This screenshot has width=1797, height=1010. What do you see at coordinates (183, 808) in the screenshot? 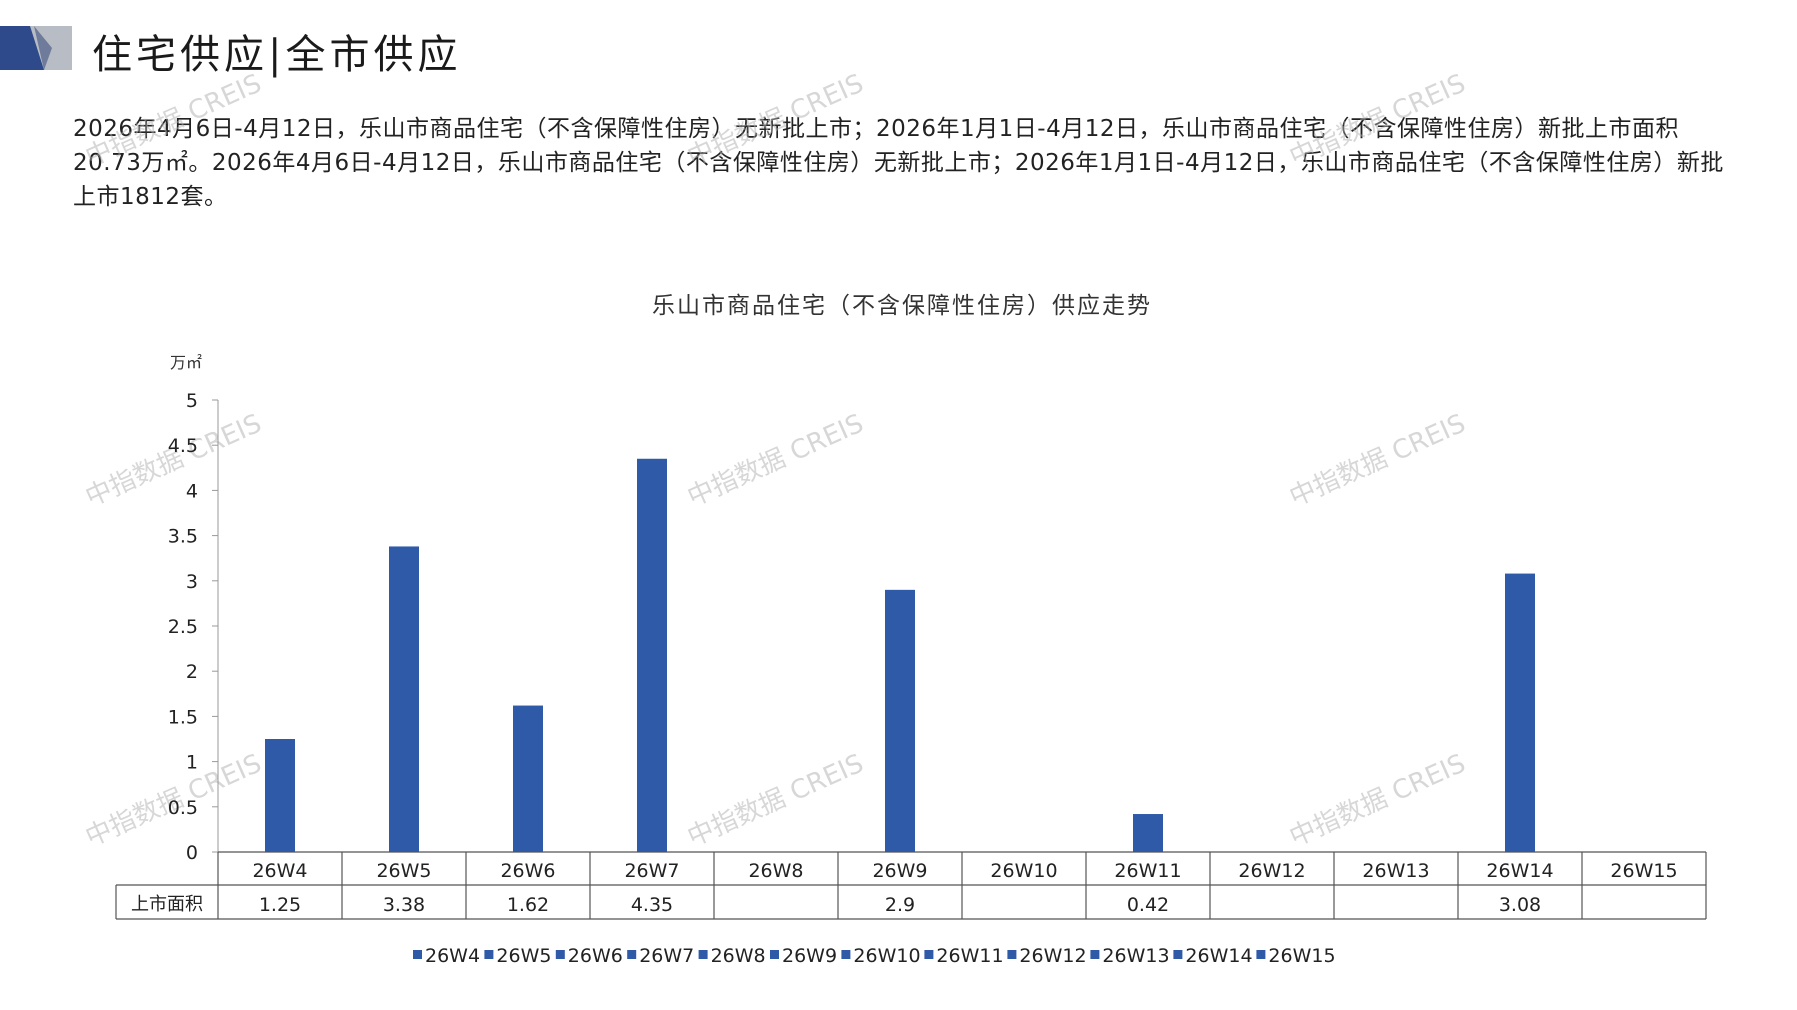
I see `y-tick-label: 0.5` at bounding box center [183, 808].